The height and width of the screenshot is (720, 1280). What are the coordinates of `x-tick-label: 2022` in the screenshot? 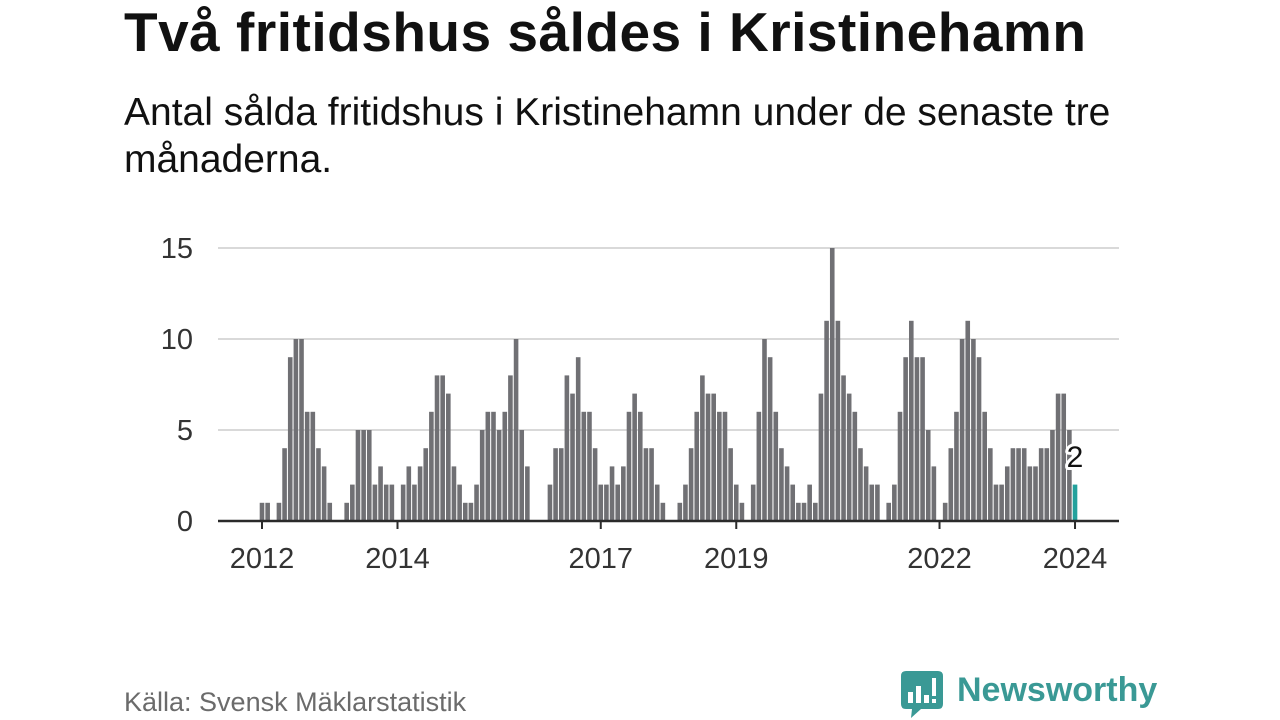 It's located at (939, 559).